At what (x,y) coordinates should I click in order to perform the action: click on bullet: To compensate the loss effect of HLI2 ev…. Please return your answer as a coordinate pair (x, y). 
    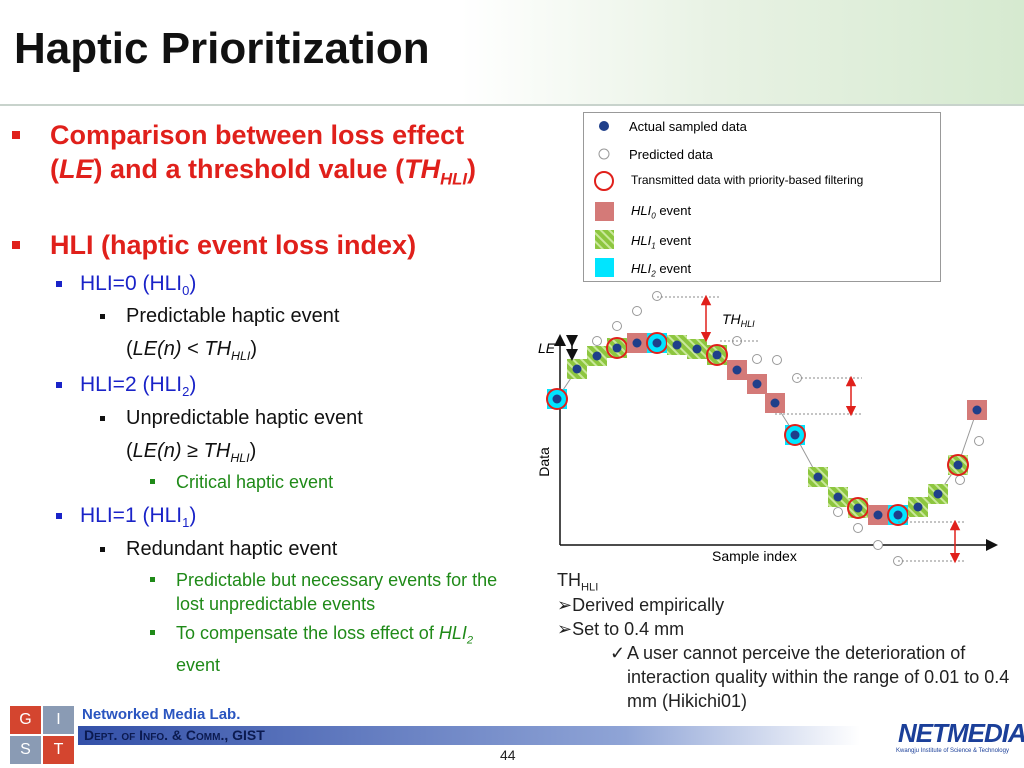
    Looking at the image, I should click on (335, 649).